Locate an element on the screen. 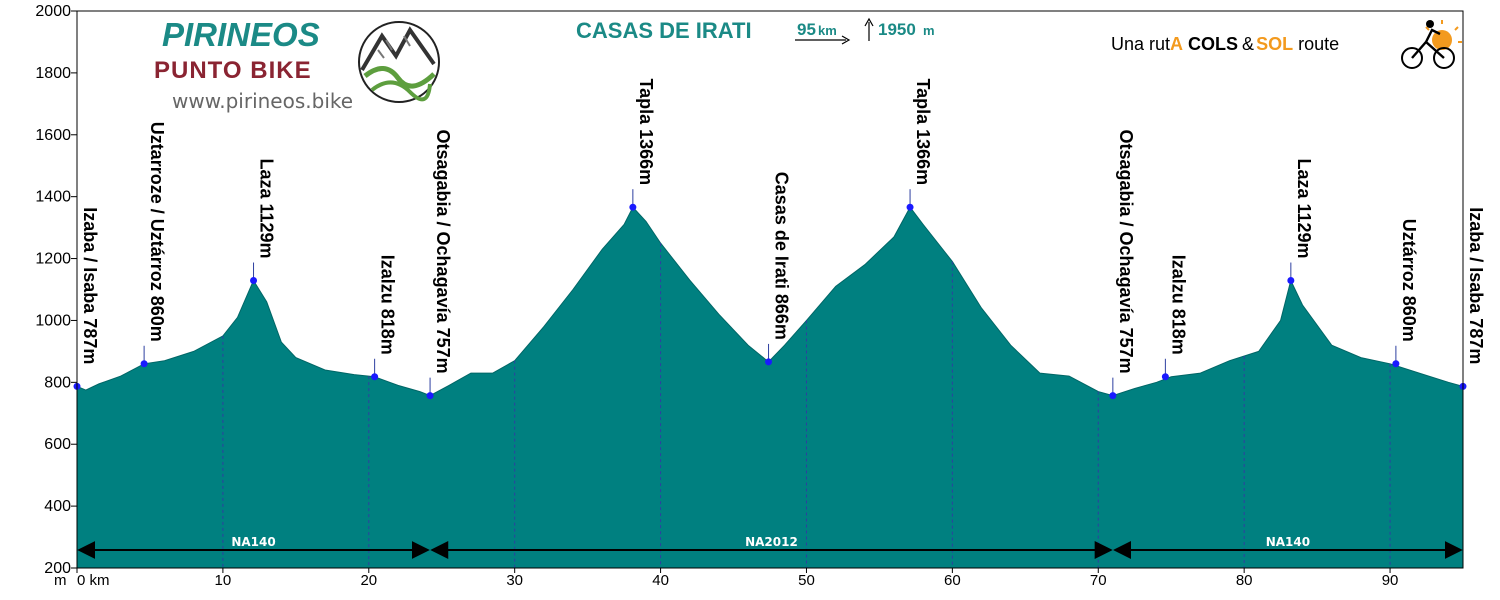 The height and width of the screenshot is (600, 1500). y-tick-label: 1200 is located at coordinates (53, 259).